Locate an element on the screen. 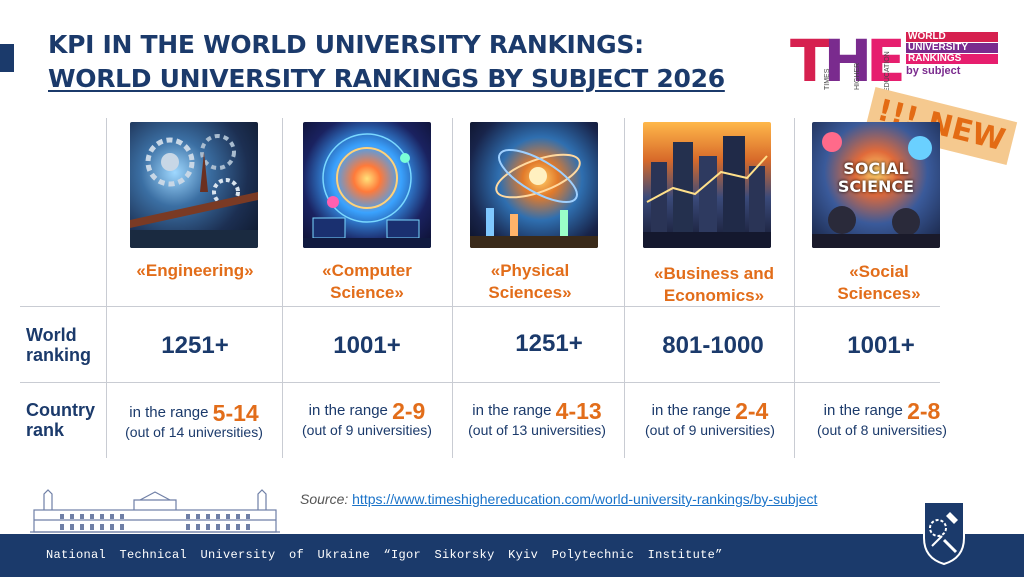 The width and height of the screenshot is (1024, 577). social-sciences-illustration: SOCIAL SCIENCE is located at coordinates (876, 185).